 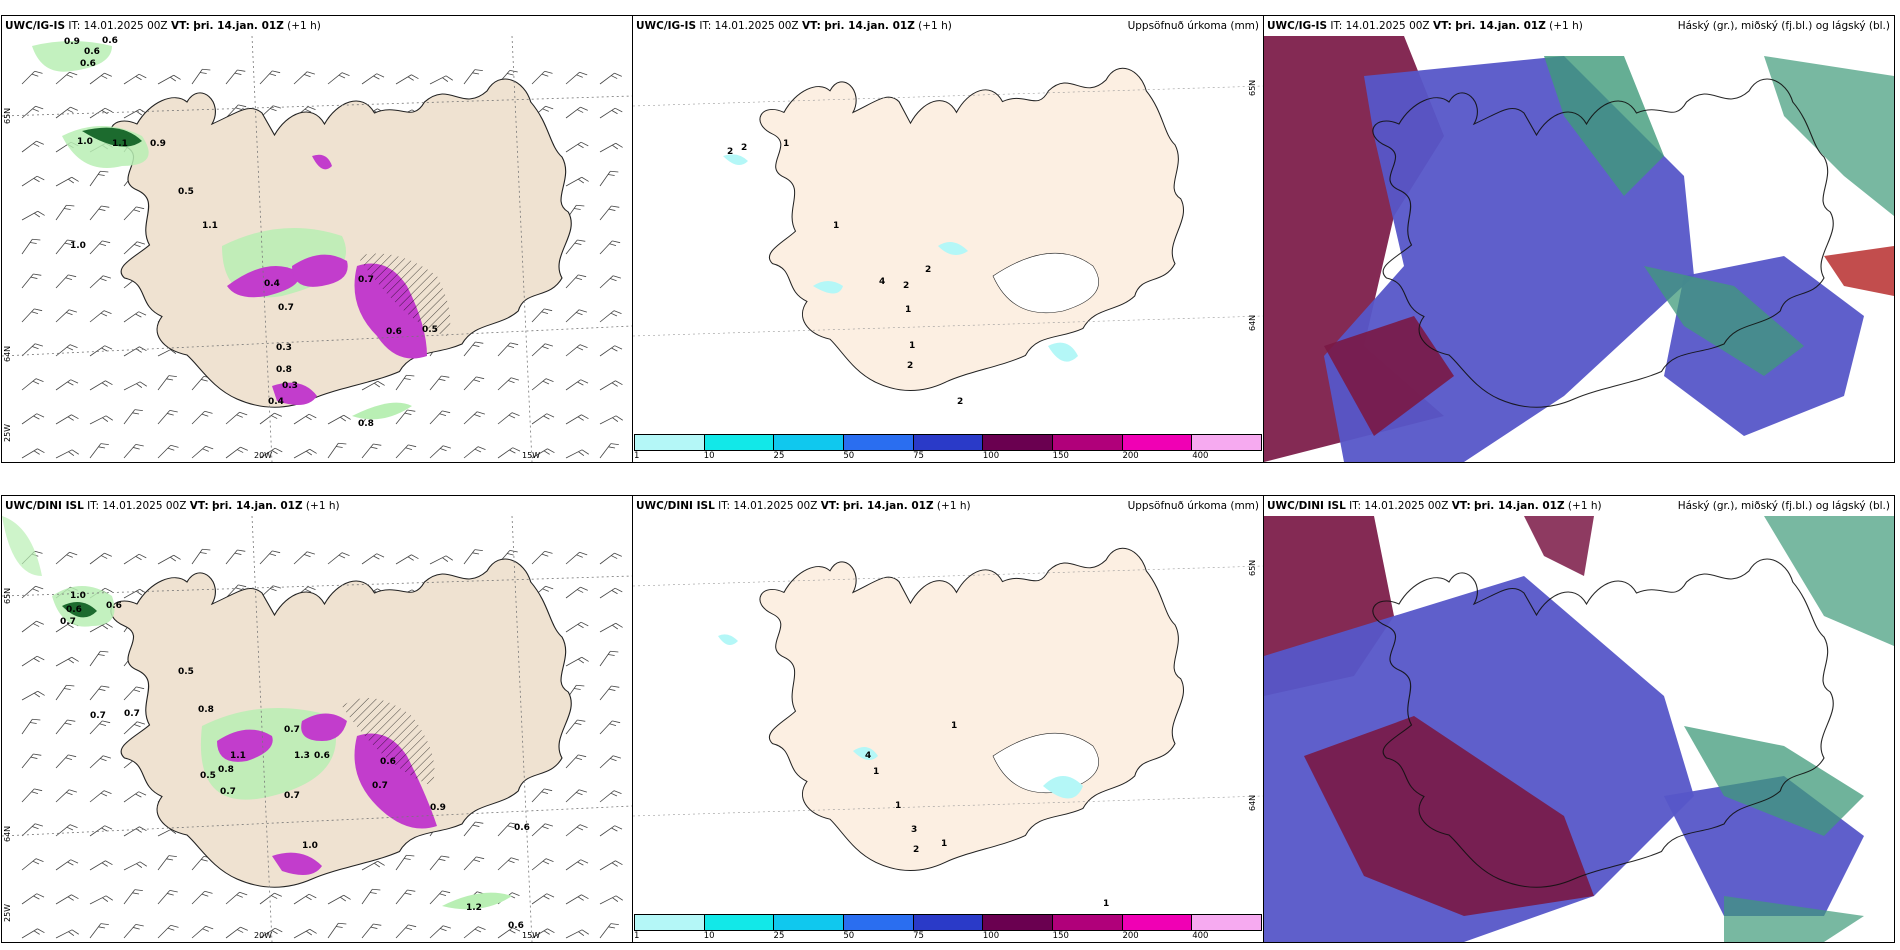 I want to click on value-label: 0.8, so click(x=284, y=370).